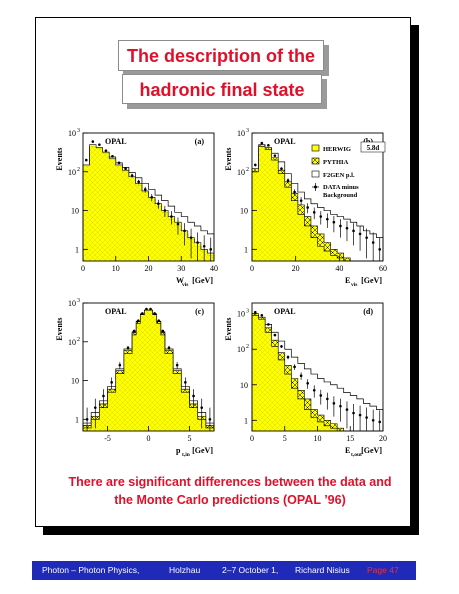  What do you see at coordinates (315, 148) in the screenshot?
I see `legend-herwig-swatch` at bounding box center [315, 148].